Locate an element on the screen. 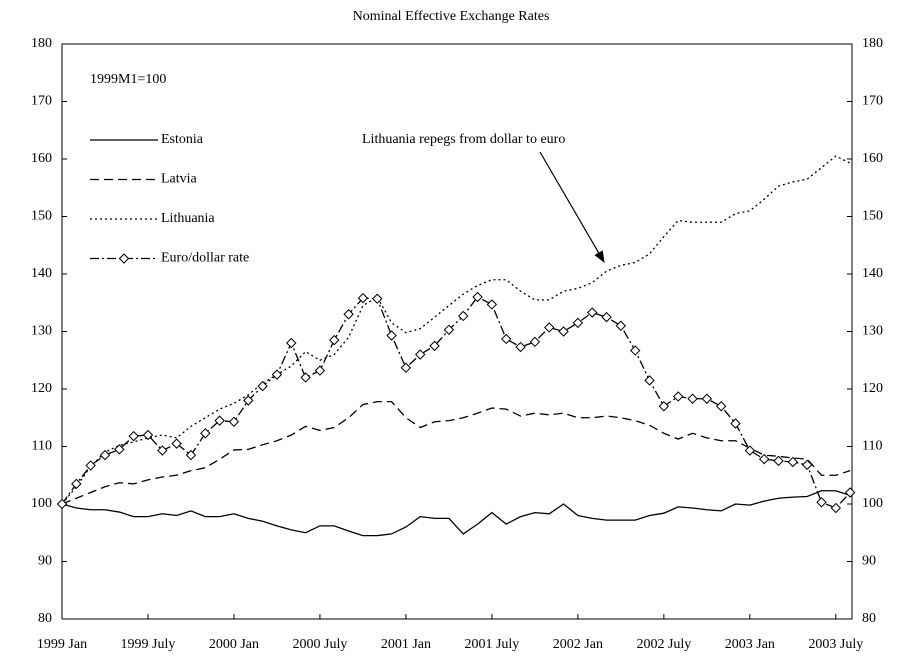  y2-tick-label: 110 is located at coordinates (872, 446).